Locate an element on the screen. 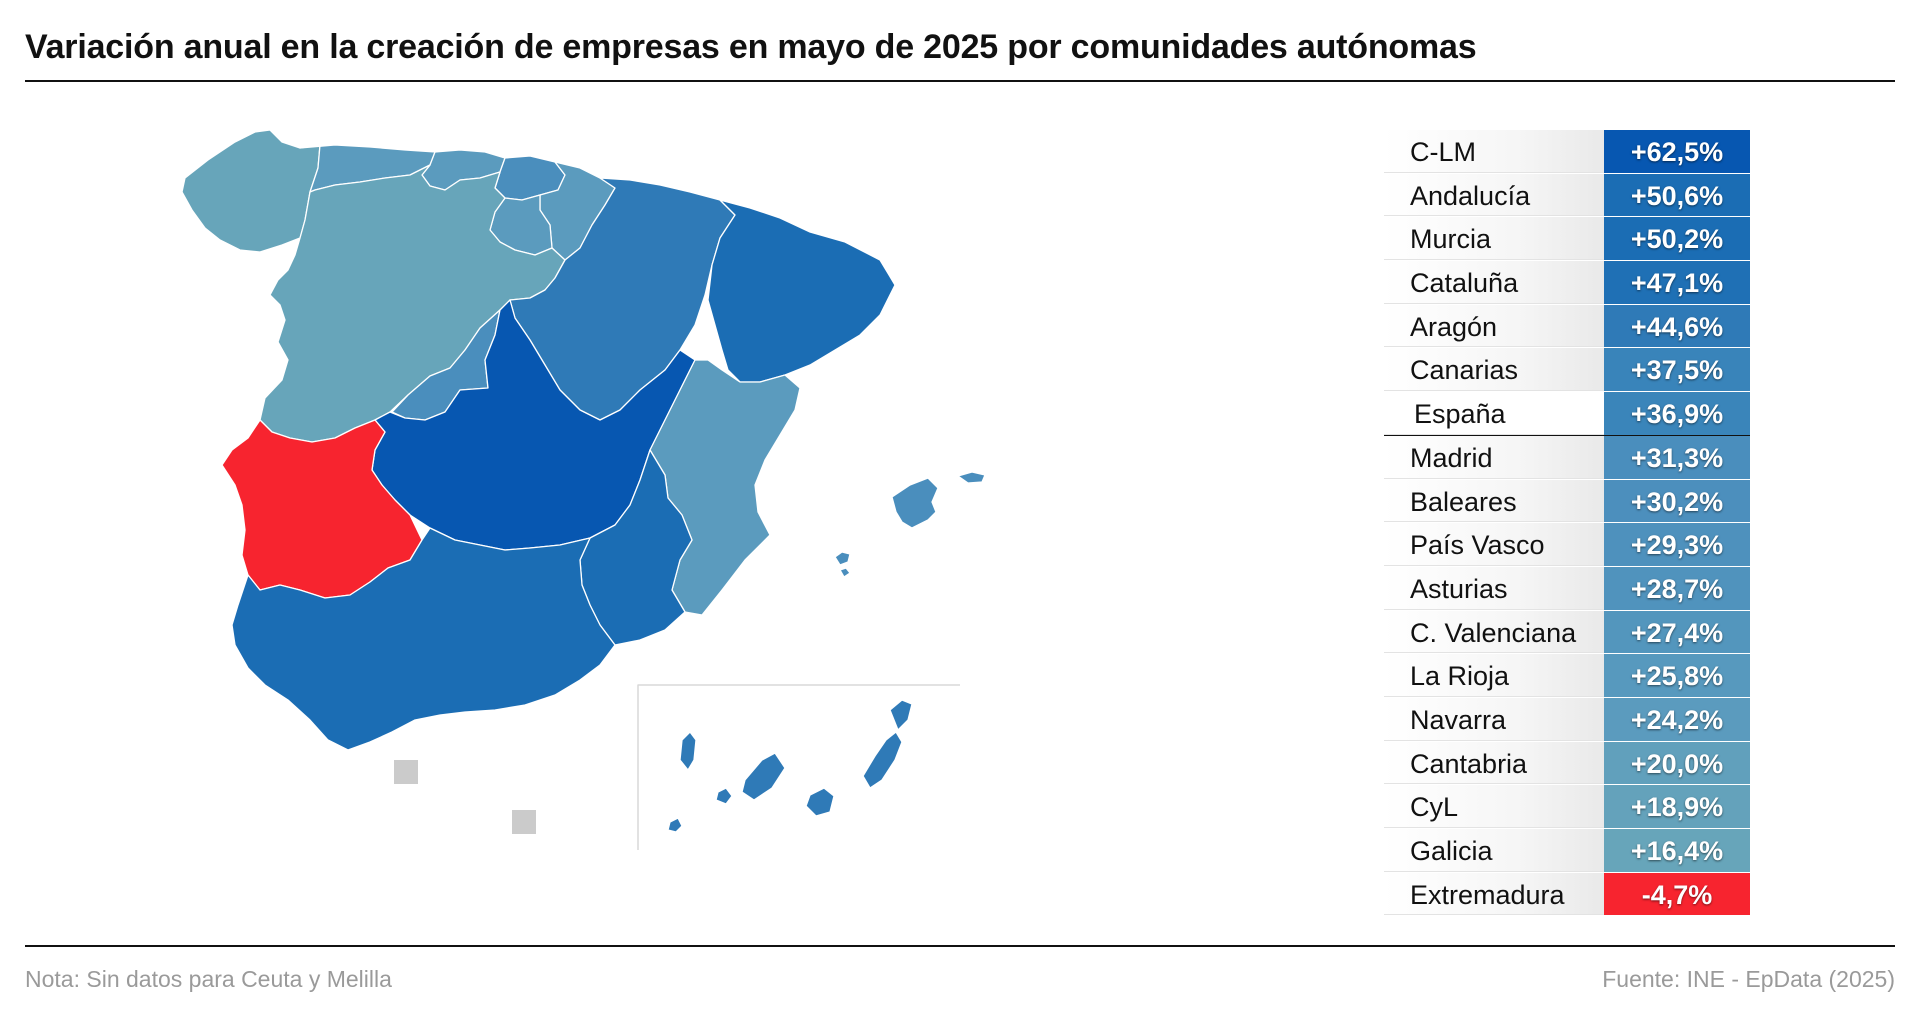 The image size is (1920, 1029). ranking-row: Murcia +50,2% is located at coordinates (1567, 239).